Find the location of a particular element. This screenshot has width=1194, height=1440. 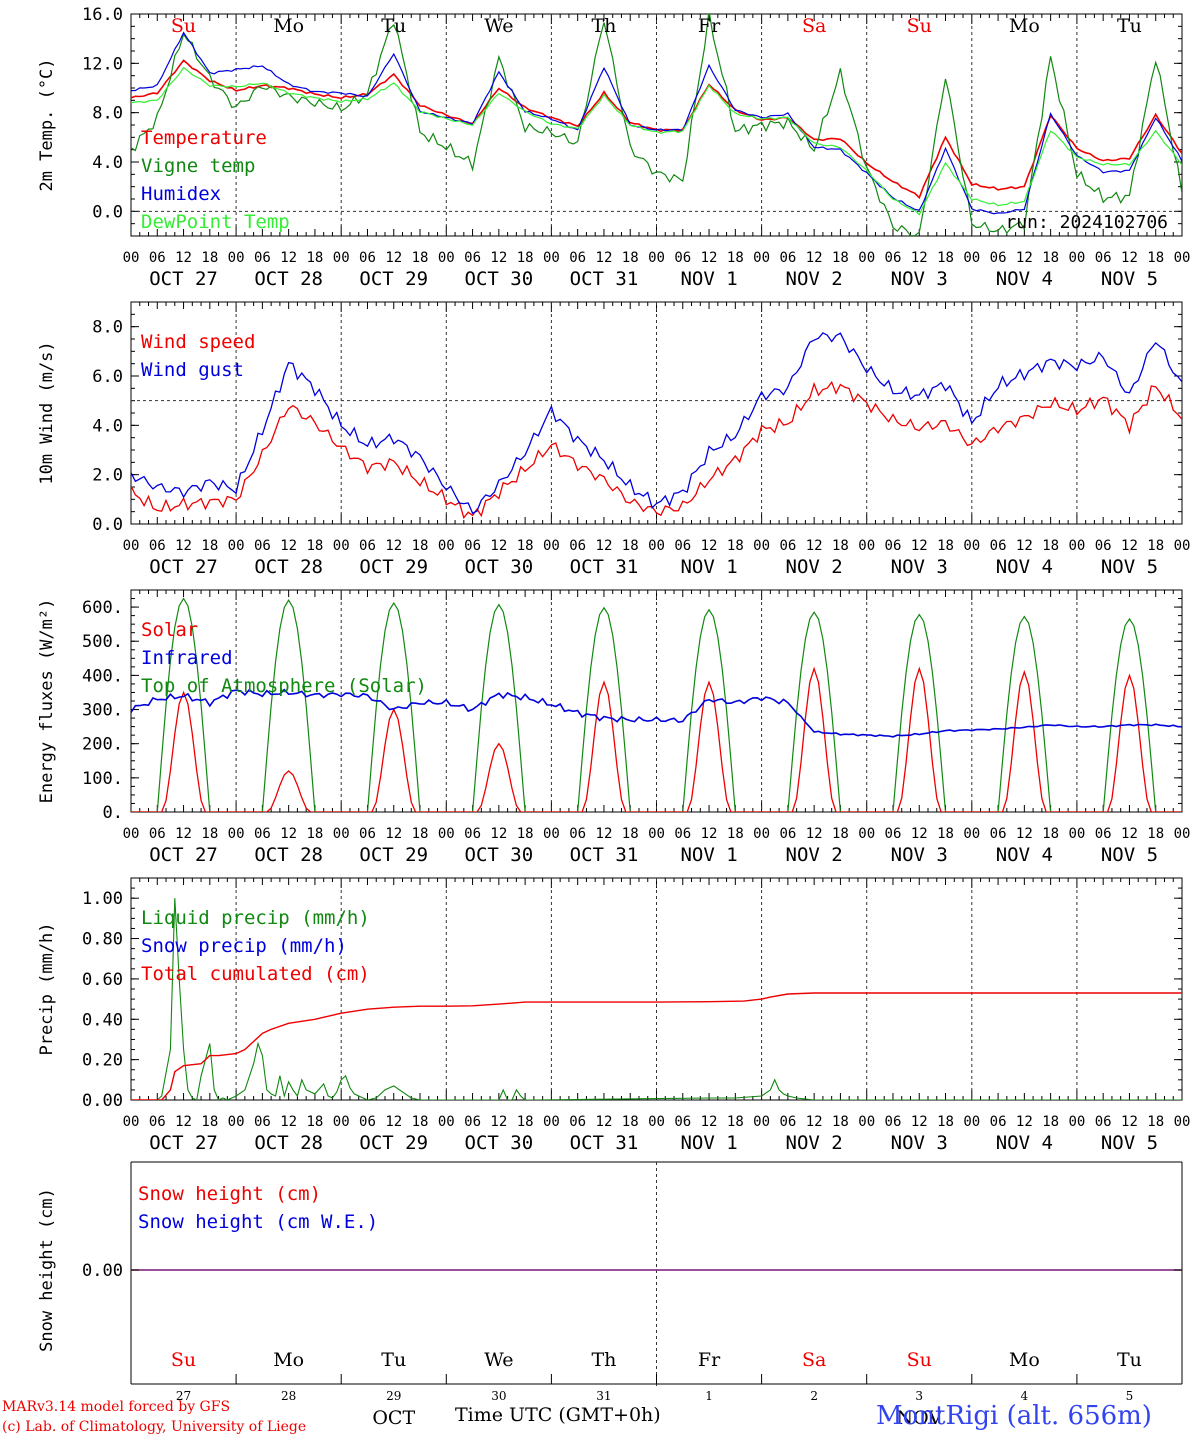

date-label: OCT 28 is located at coordinates (288, 1143).